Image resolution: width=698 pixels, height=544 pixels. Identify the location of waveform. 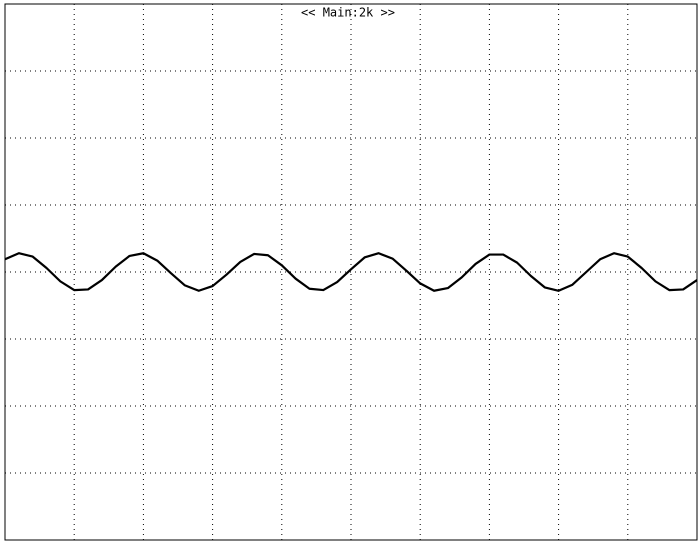
(351, 272).